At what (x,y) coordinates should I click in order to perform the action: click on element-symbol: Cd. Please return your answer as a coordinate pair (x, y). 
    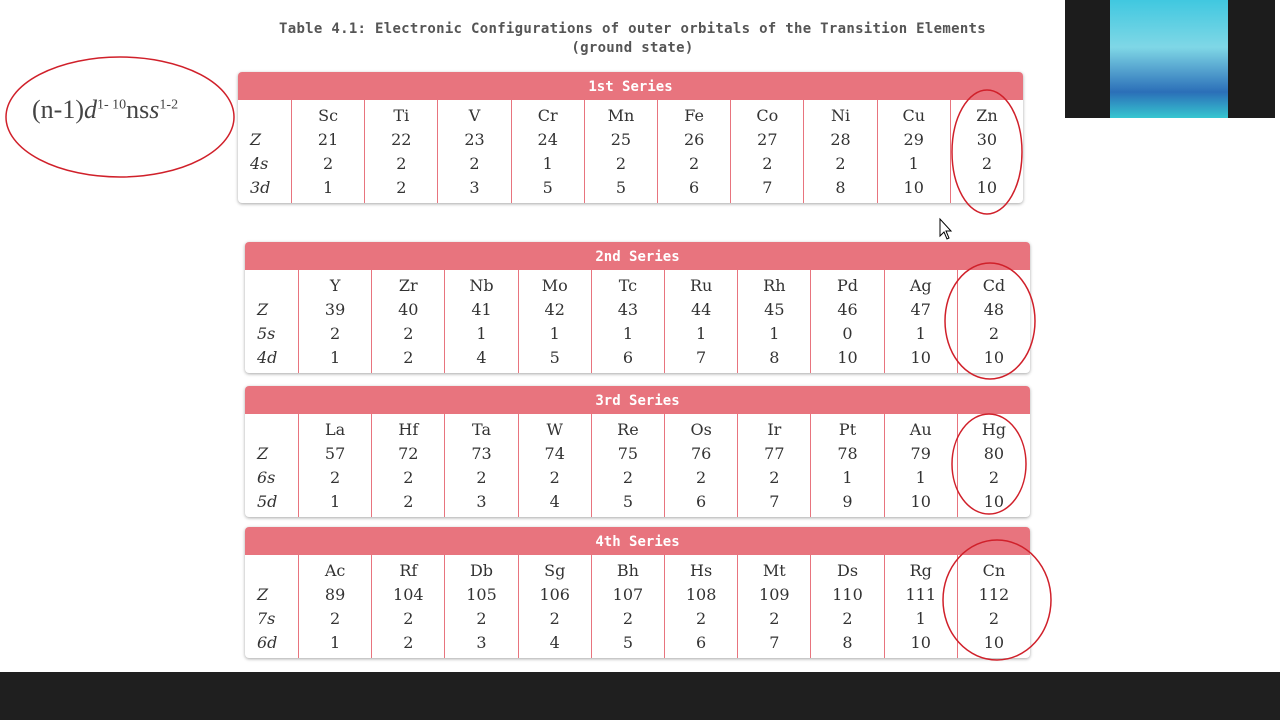
    Looking at the image, I should click on (994, 285).